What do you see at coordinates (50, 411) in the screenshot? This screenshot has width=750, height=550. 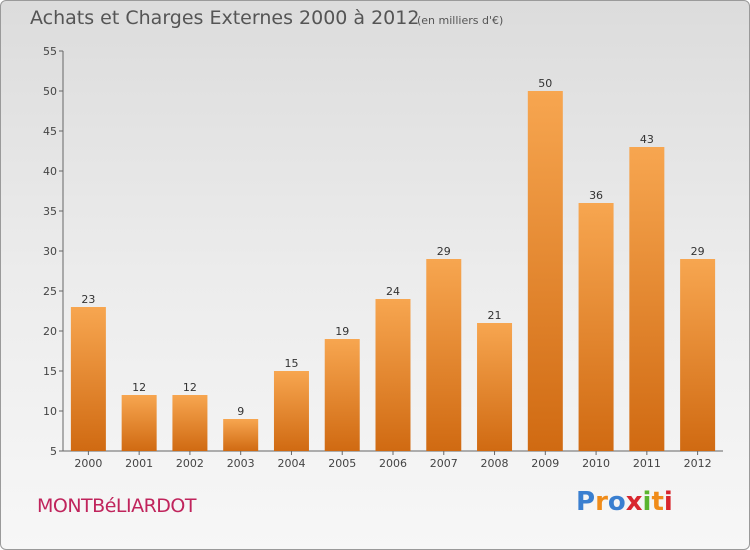 I see `y-tick-label: 10` at bounding box center [50, 411].